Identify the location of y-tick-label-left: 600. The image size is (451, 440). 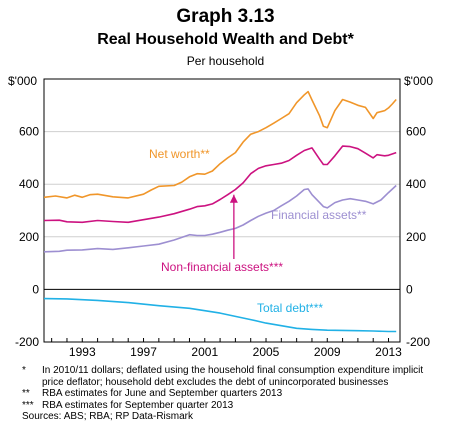
(29, 132).